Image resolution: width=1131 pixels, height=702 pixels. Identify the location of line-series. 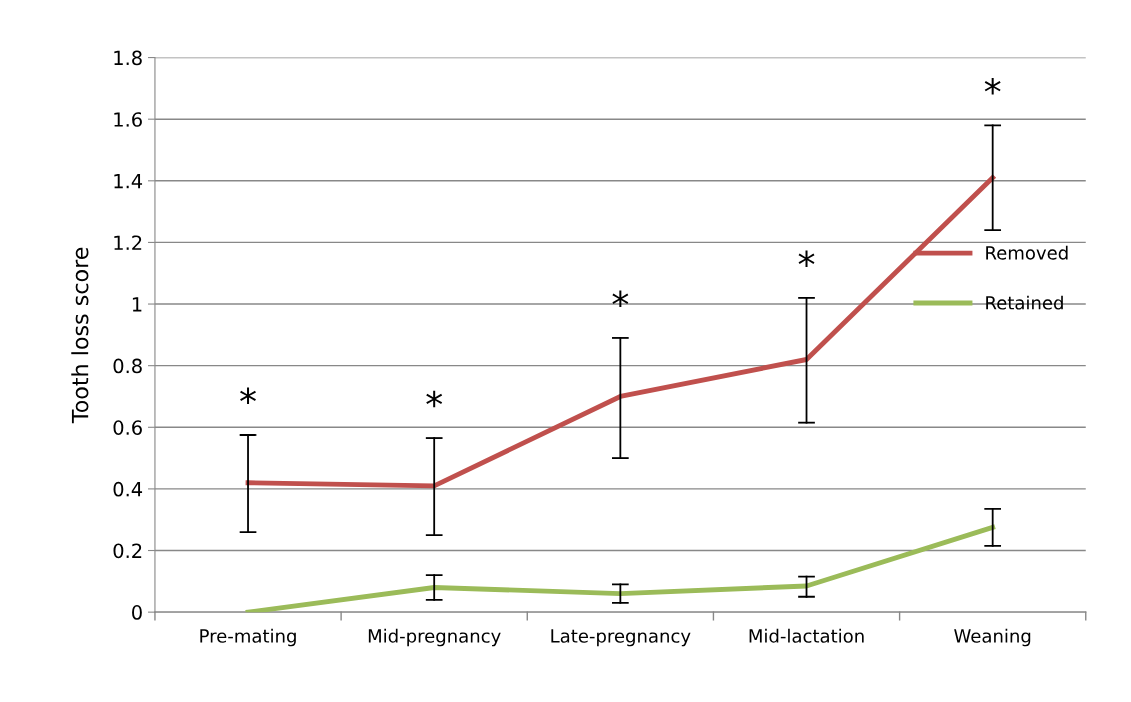
(620, 568).